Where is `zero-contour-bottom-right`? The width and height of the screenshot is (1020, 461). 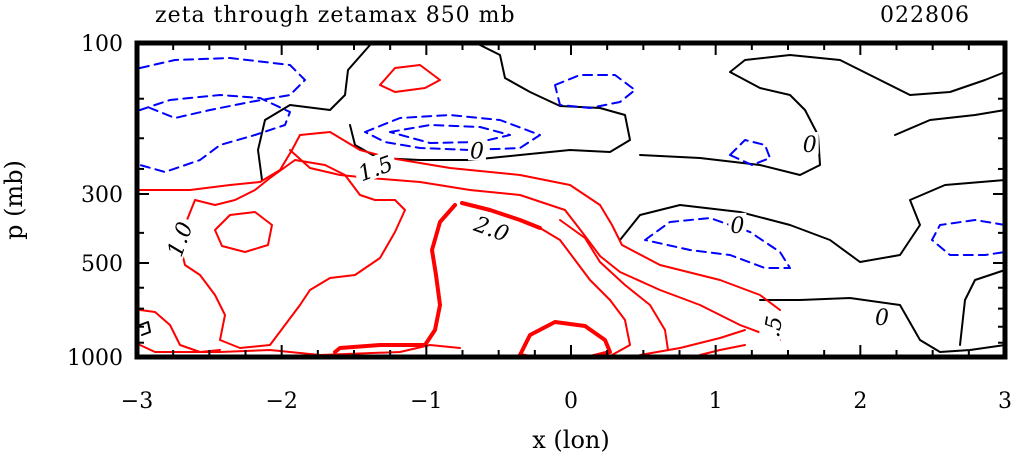 zero-contour-bottom-right is located at coordinates (982, 307).